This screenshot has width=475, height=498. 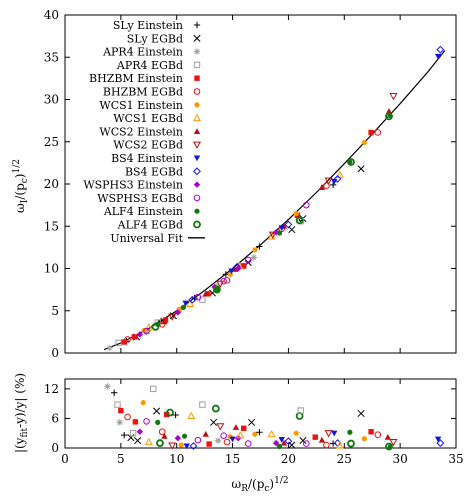 What do you see at coordinates (288, 459) in the screenshot?
I see `bottom-x-tick-label: 20` at bounding box center [288, 459].